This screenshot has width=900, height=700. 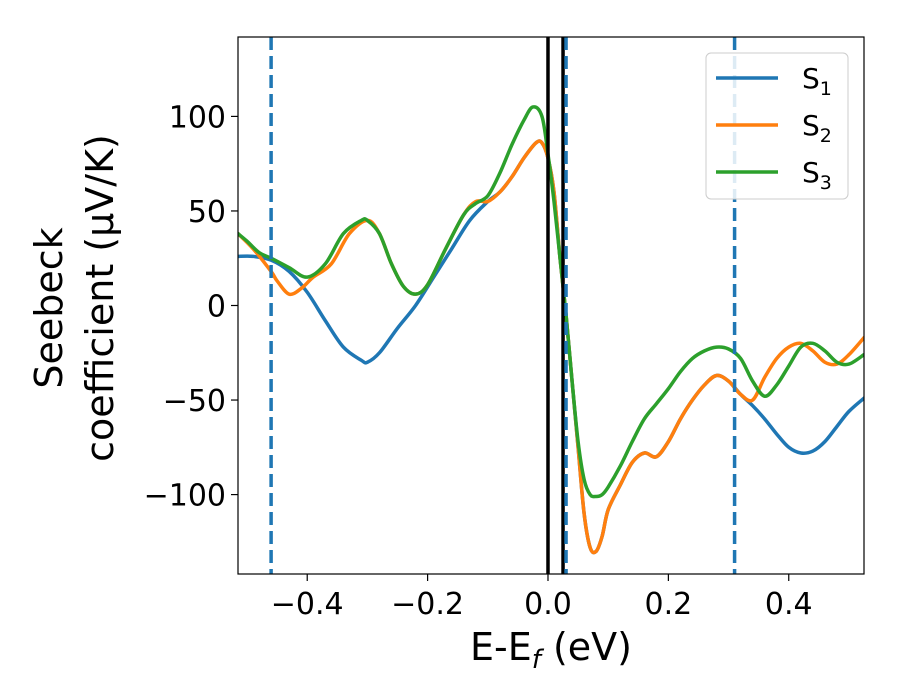 What do you see at coordinates (100, 298) in the screenshot?
I see `y-axis-title-line2: coefficient (μV/K)` at bounding box center [100, 298].